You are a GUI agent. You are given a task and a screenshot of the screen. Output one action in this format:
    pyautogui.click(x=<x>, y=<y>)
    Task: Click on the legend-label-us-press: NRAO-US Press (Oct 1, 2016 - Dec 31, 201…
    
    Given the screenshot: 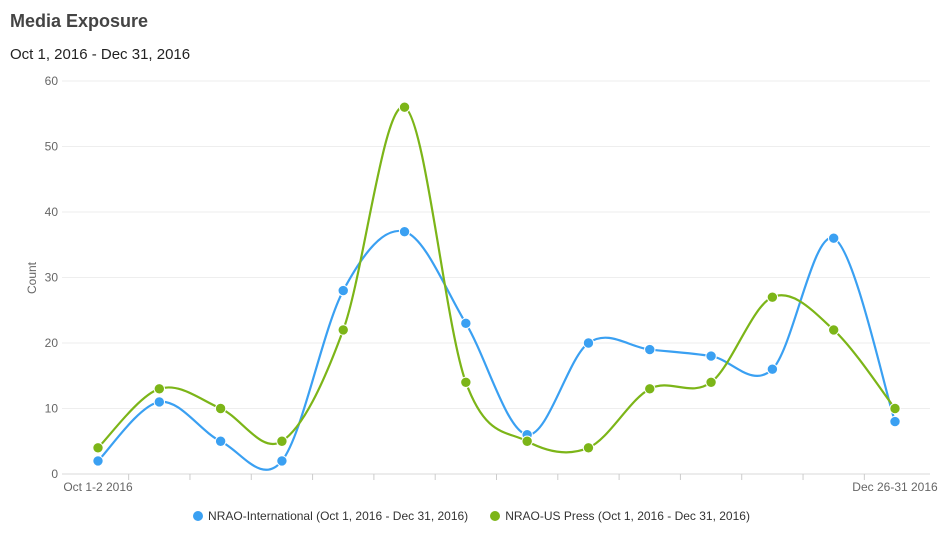 What is the action you would take?
    pyautogui.click(x=627, y=516)
    